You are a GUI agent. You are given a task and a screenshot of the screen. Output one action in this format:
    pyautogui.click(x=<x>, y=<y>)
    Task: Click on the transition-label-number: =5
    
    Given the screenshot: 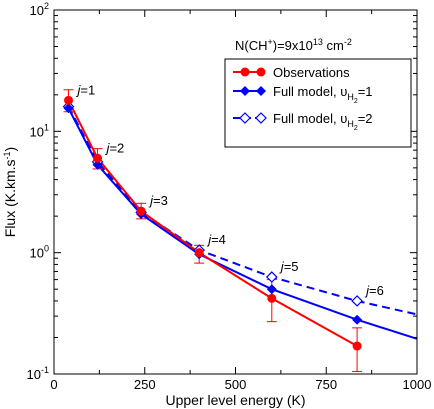 What is the action you would take?
    pyautogui.click(x=291, y=266)
    